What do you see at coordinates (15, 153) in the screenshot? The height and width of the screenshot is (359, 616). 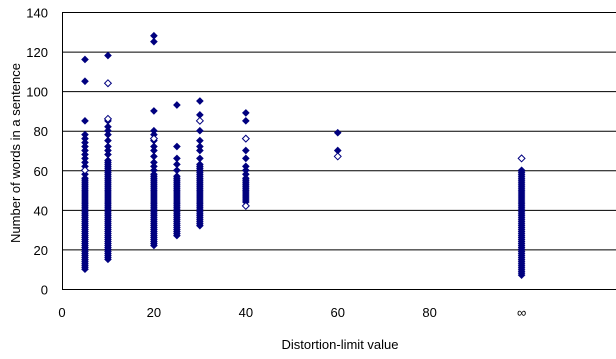 I see `y-axis-label: Number of words in a sentence` at bounding box center [15, 153].